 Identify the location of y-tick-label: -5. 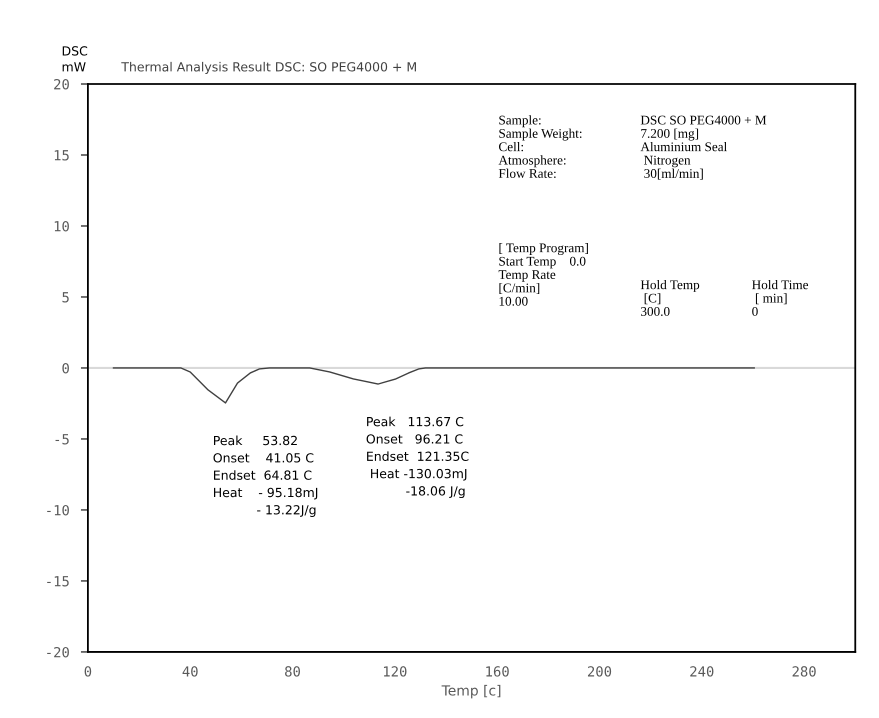
(62, 439).